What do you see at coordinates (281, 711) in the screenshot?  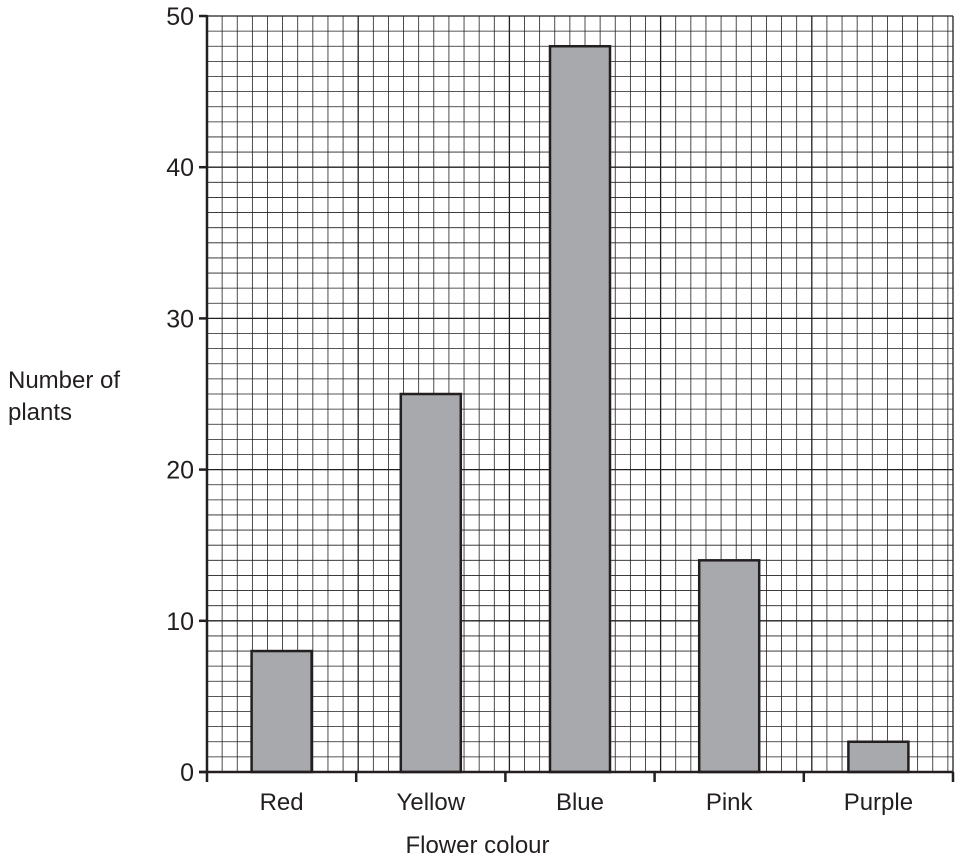 I see `bar-red` at bounding box center [281, 711].